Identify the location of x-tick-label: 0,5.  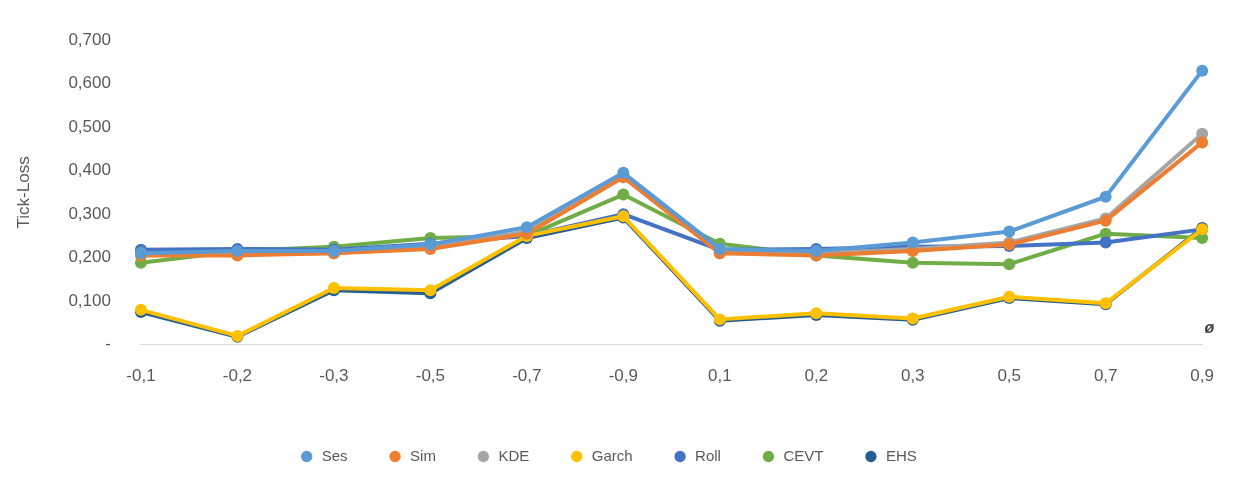
(1009, 376).